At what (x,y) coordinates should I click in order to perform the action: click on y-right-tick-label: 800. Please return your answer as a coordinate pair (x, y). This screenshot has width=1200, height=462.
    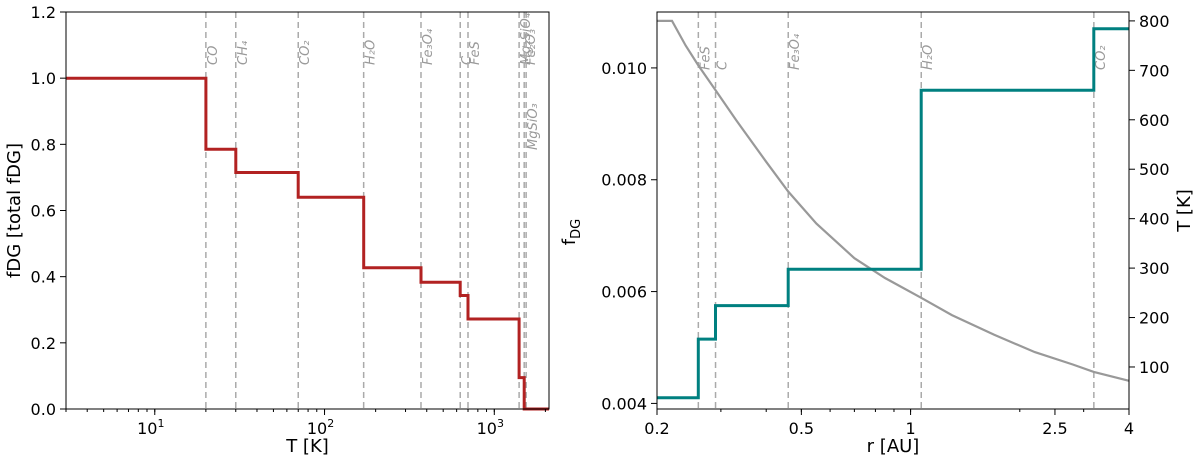
    Looking at the image, I should click on (1154, 21).